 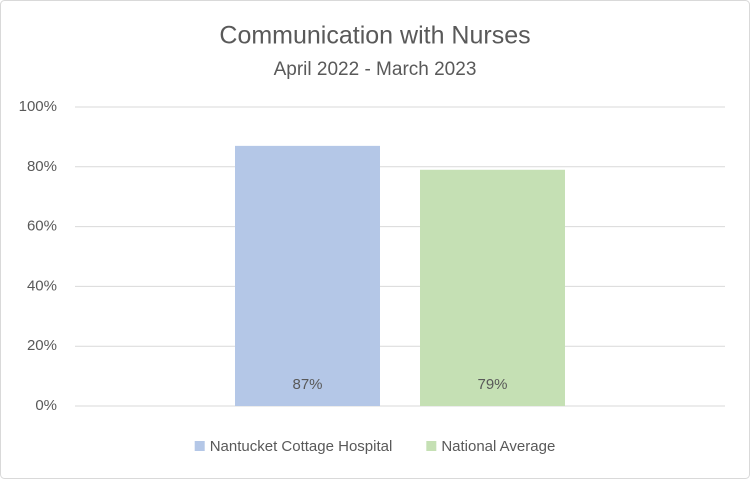 I want to click on y-tick-label: 0%, so click(x=46, y=405).